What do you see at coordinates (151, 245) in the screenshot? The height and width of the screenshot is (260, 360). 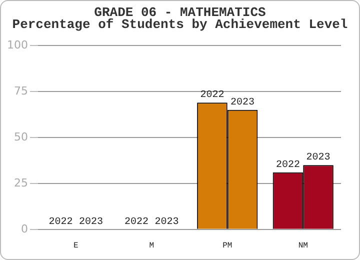 I see `x-tick-label: M` at bounding box center [151, 245].